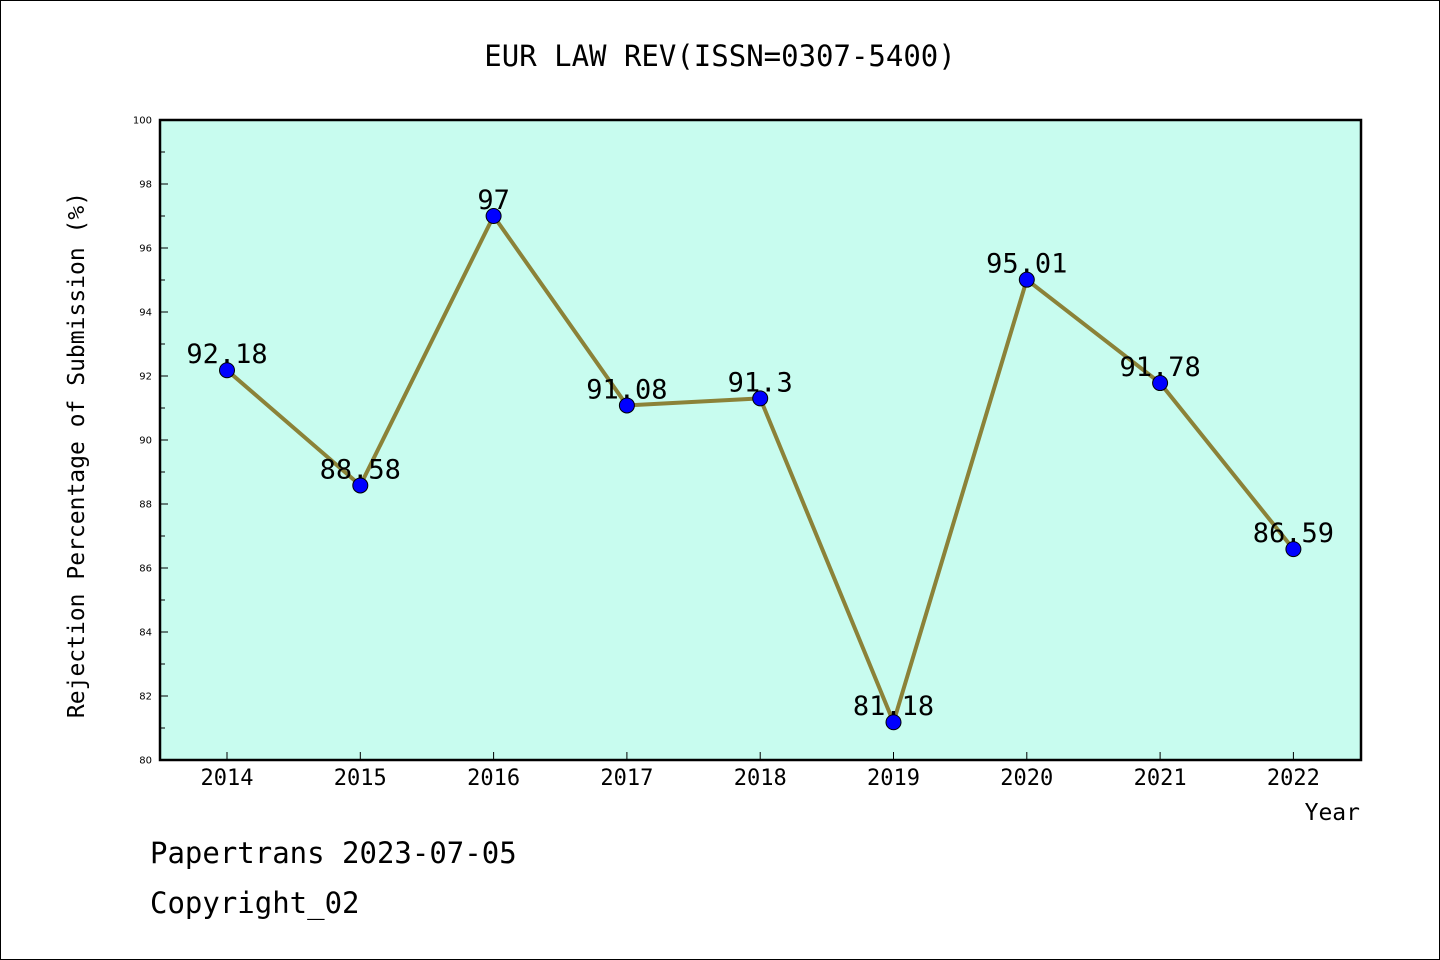 This screenshot has height=960, width=1440. What do you see at coordinates (626, 405) in the screenshot?
I see `data-point-2017` at bounding box center [626, 405].